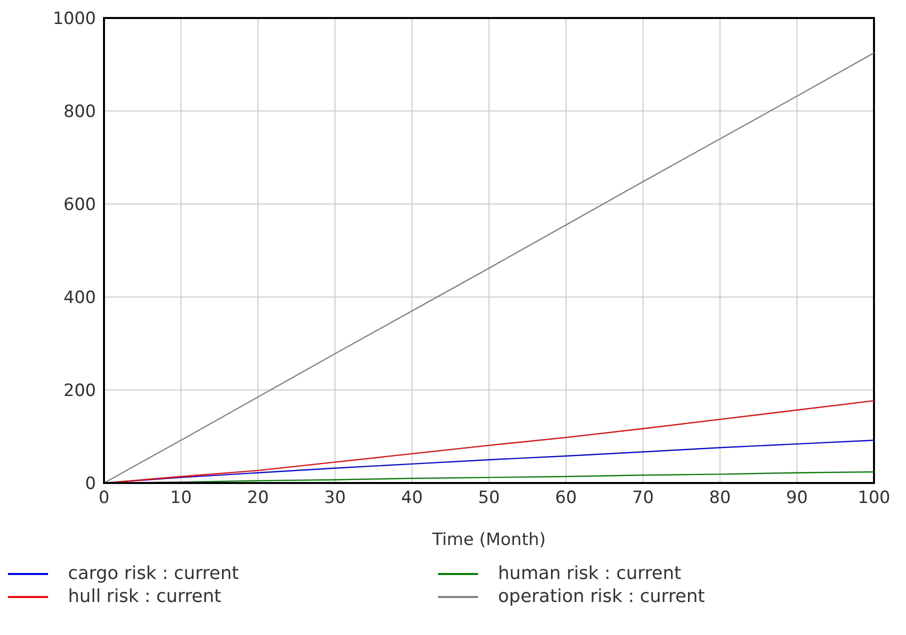  I want to click on x-axis-title: Time (Month), so click(488, 540).